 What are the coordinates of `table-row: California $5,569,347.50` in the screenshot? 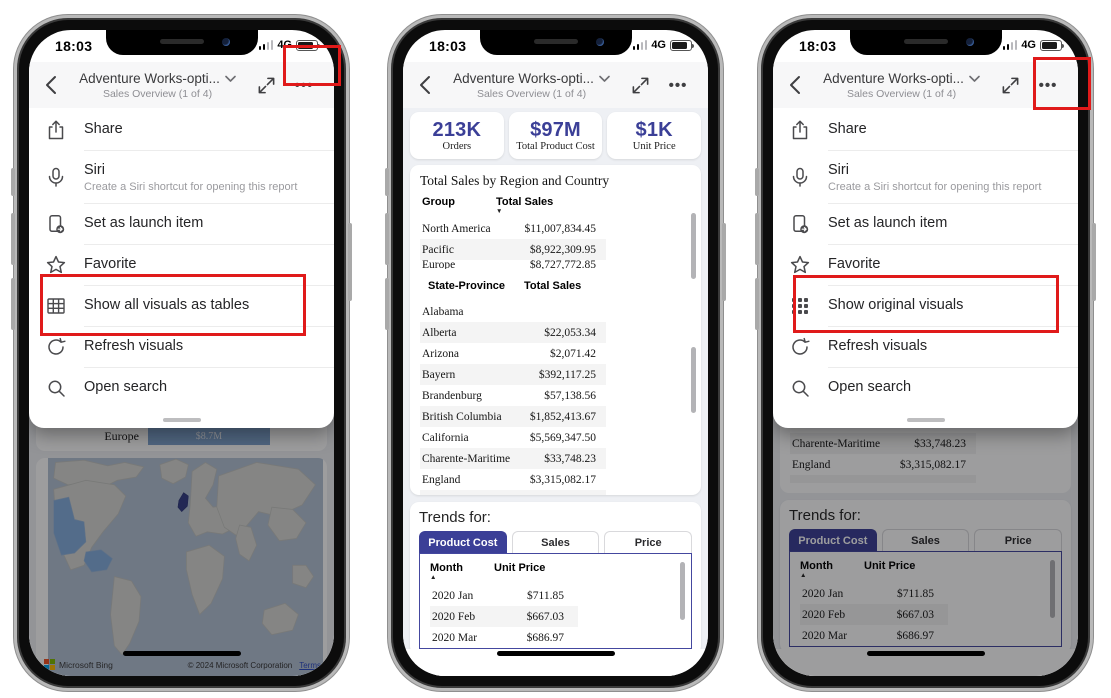 It's located at (509, 437).